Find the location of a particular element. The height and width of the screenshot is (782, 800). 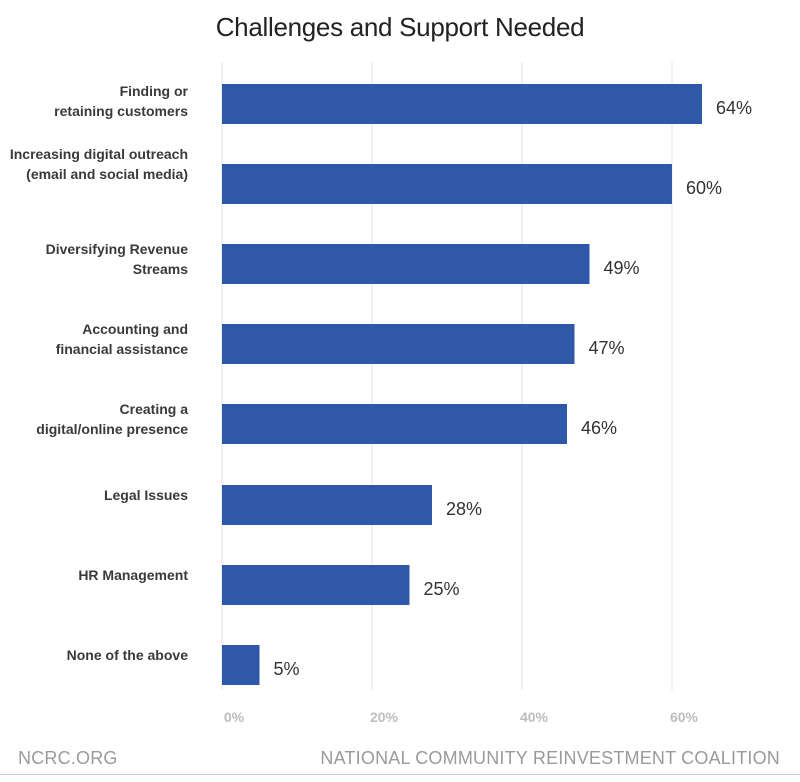

bar-value-label: 60% is located at coordinates (704, 188).